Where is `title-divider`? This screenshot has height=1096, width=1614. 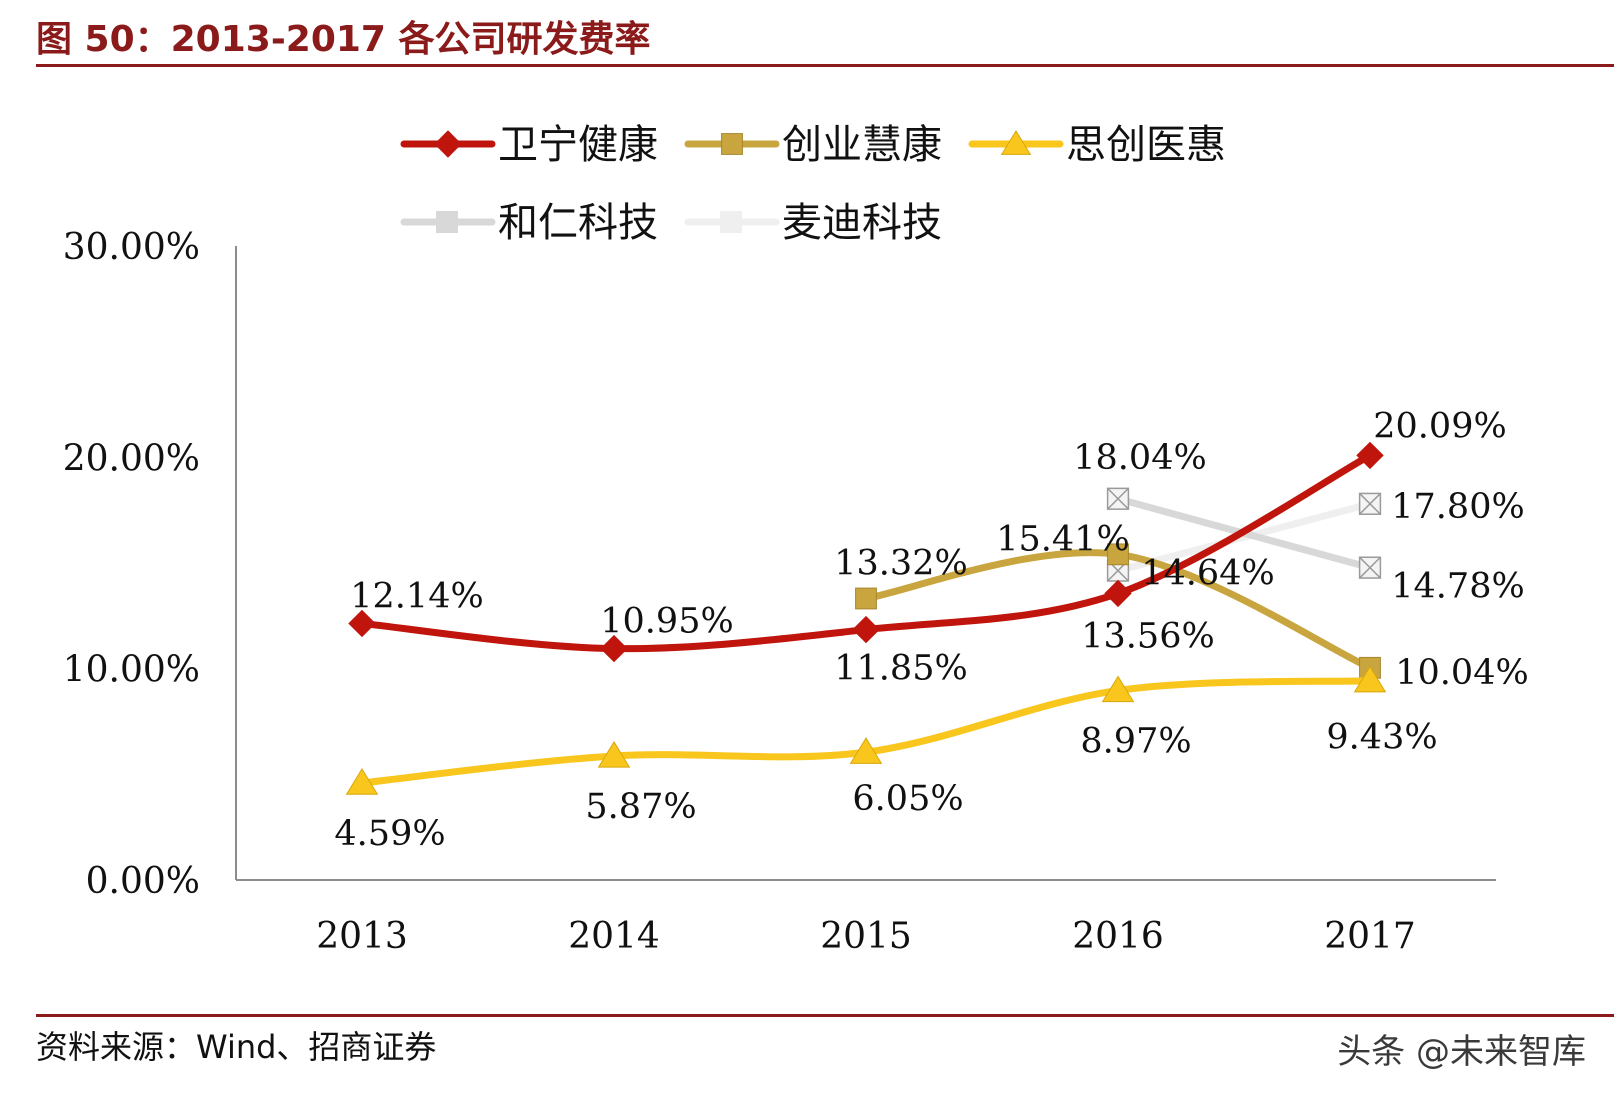 title-divider is located at coordinates (825, 65).